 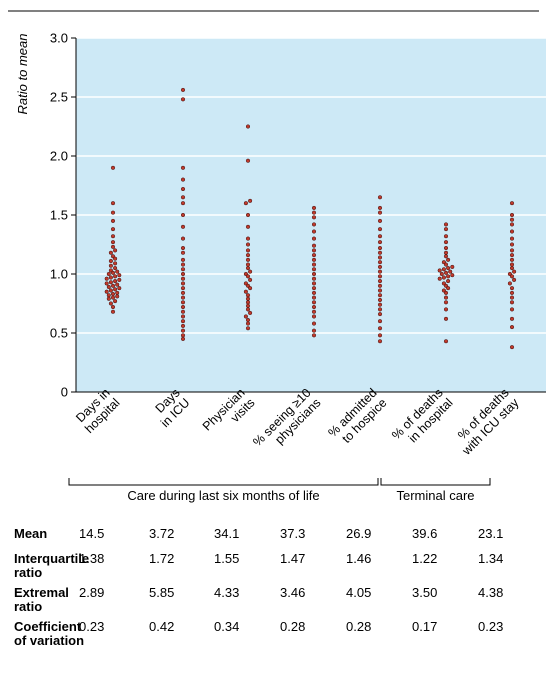 What do you see at coordinates (59, 274) in the screenshot?
I see `y-tick-label: 1.0` at bounding box center [59, 274].